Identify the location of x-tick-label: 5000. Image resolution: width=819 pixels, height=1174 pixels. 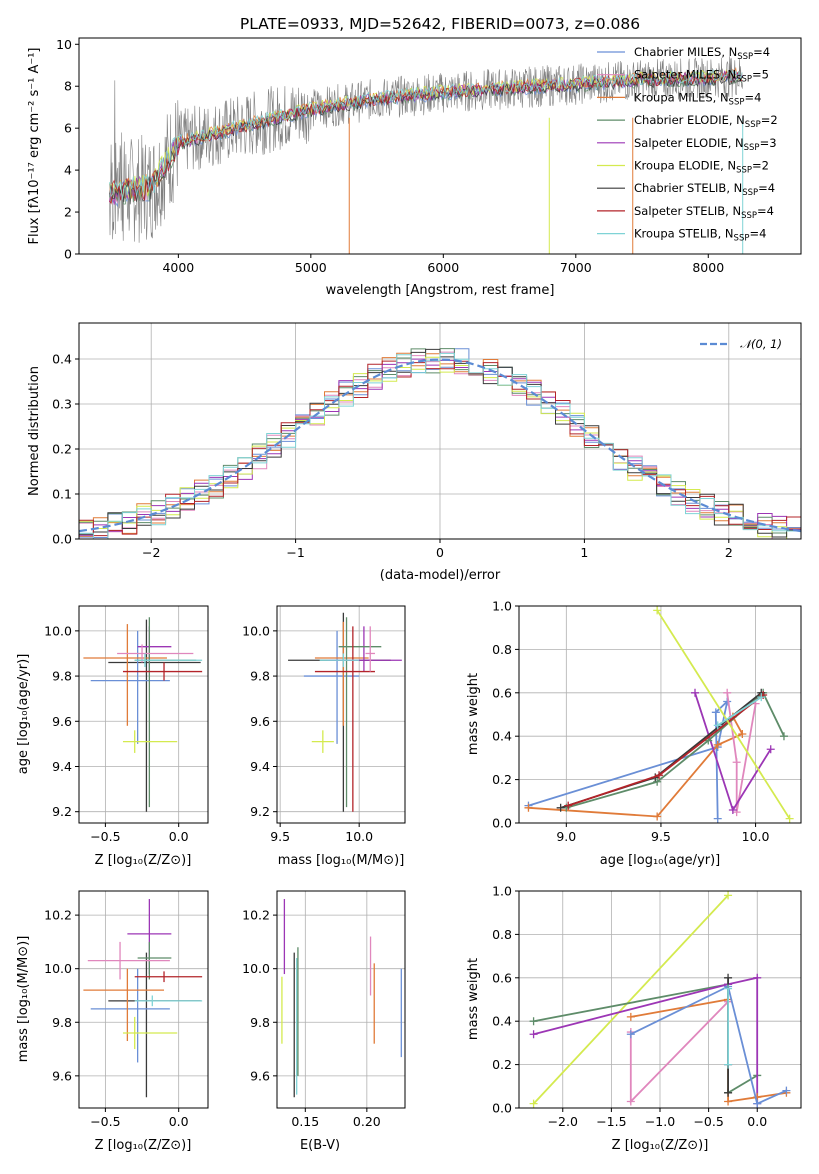
(311, 267).